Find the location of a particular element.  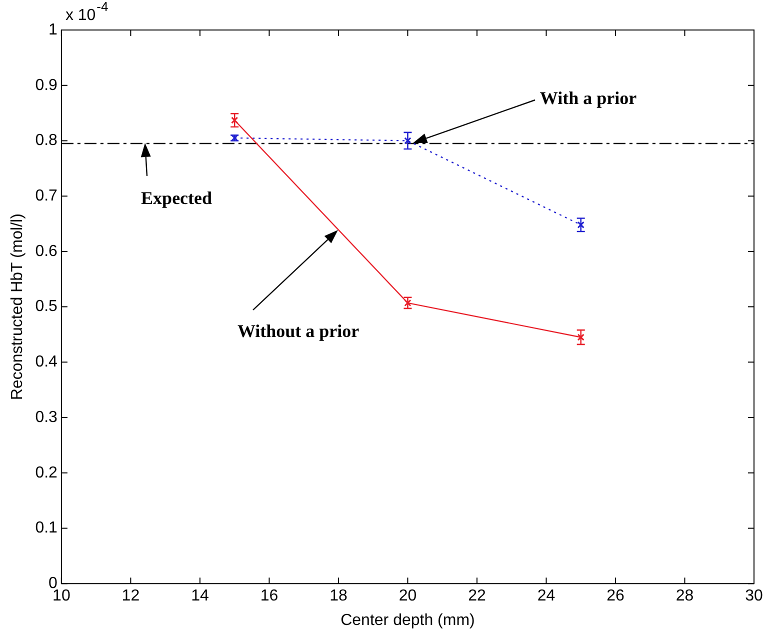

text: With a prior is located at coordinates (588, 98).